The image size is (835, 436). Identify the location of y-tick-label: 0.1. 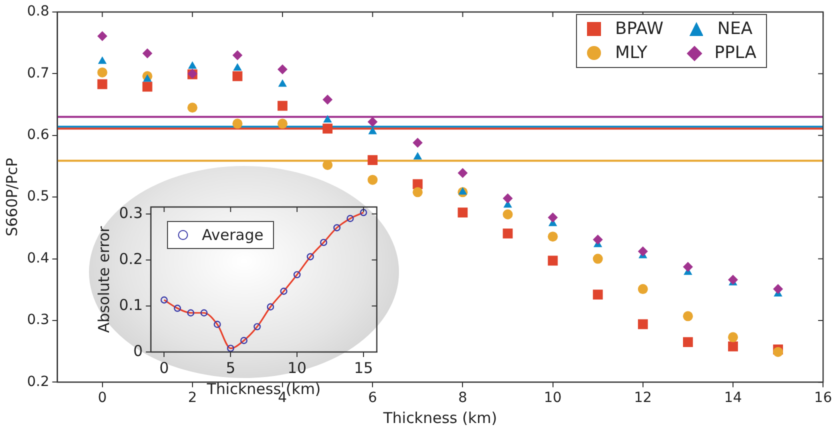
(130, 305).